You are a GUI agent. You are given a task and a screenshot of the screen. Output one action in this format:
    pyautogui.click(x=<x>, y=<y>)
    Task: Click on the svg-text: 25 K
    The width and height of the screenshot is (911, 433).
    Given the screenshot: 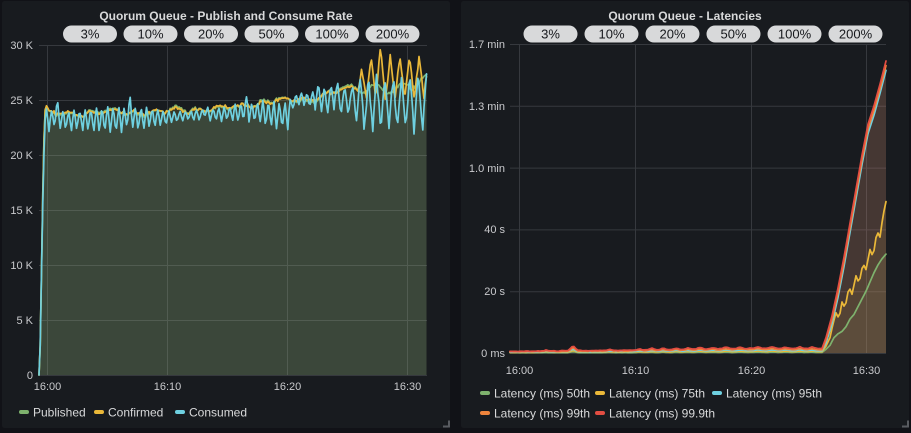 What is the action you would take?
    pyautogui.click(x=21, y=101)
    